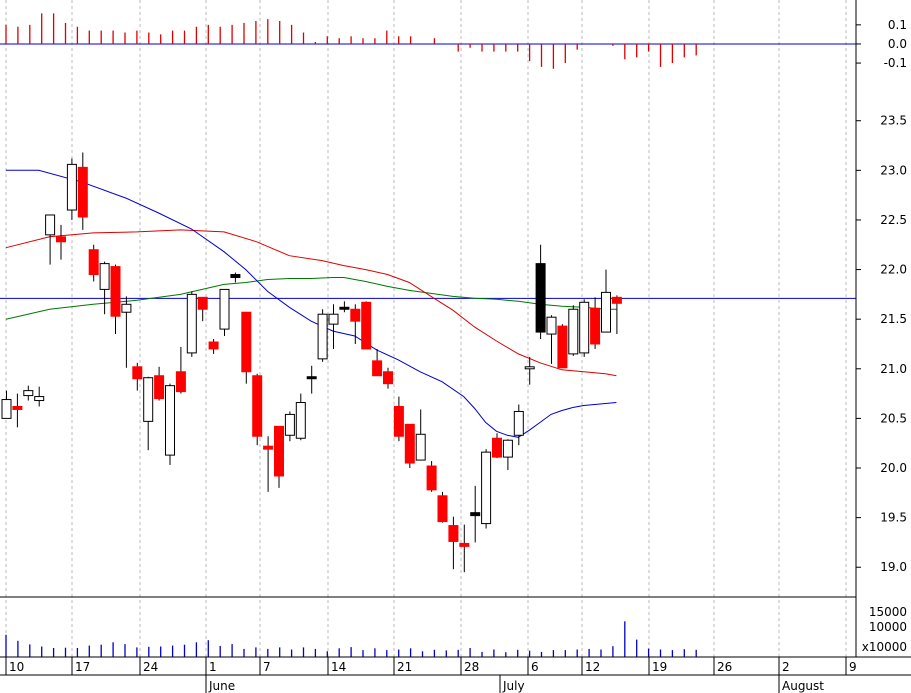 Image resolution: width=911 pixels, height=693 pixels. I want to click on price-tick-label: 21.5, so click(893, 319).